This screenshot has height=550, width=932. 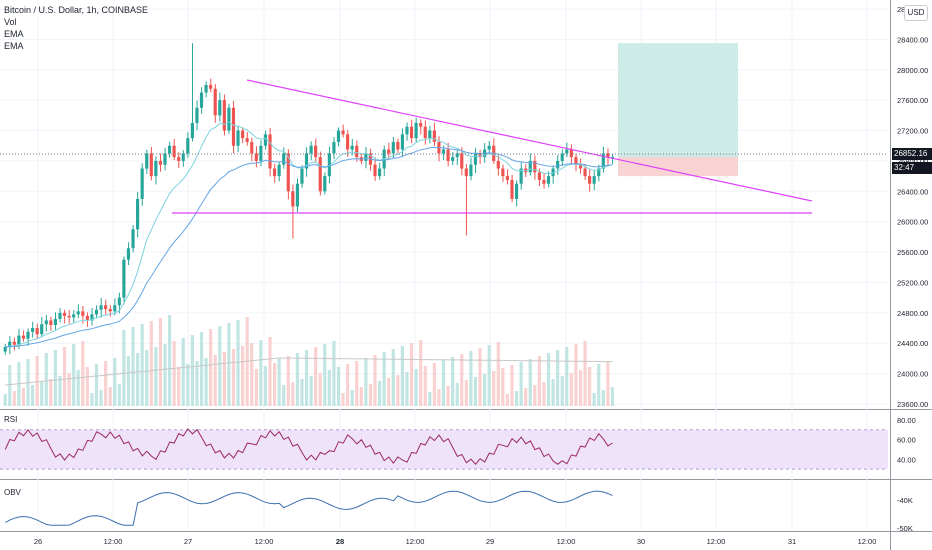 I want to click on price-tick-label: 24800.00, so click(x=912, y=313).